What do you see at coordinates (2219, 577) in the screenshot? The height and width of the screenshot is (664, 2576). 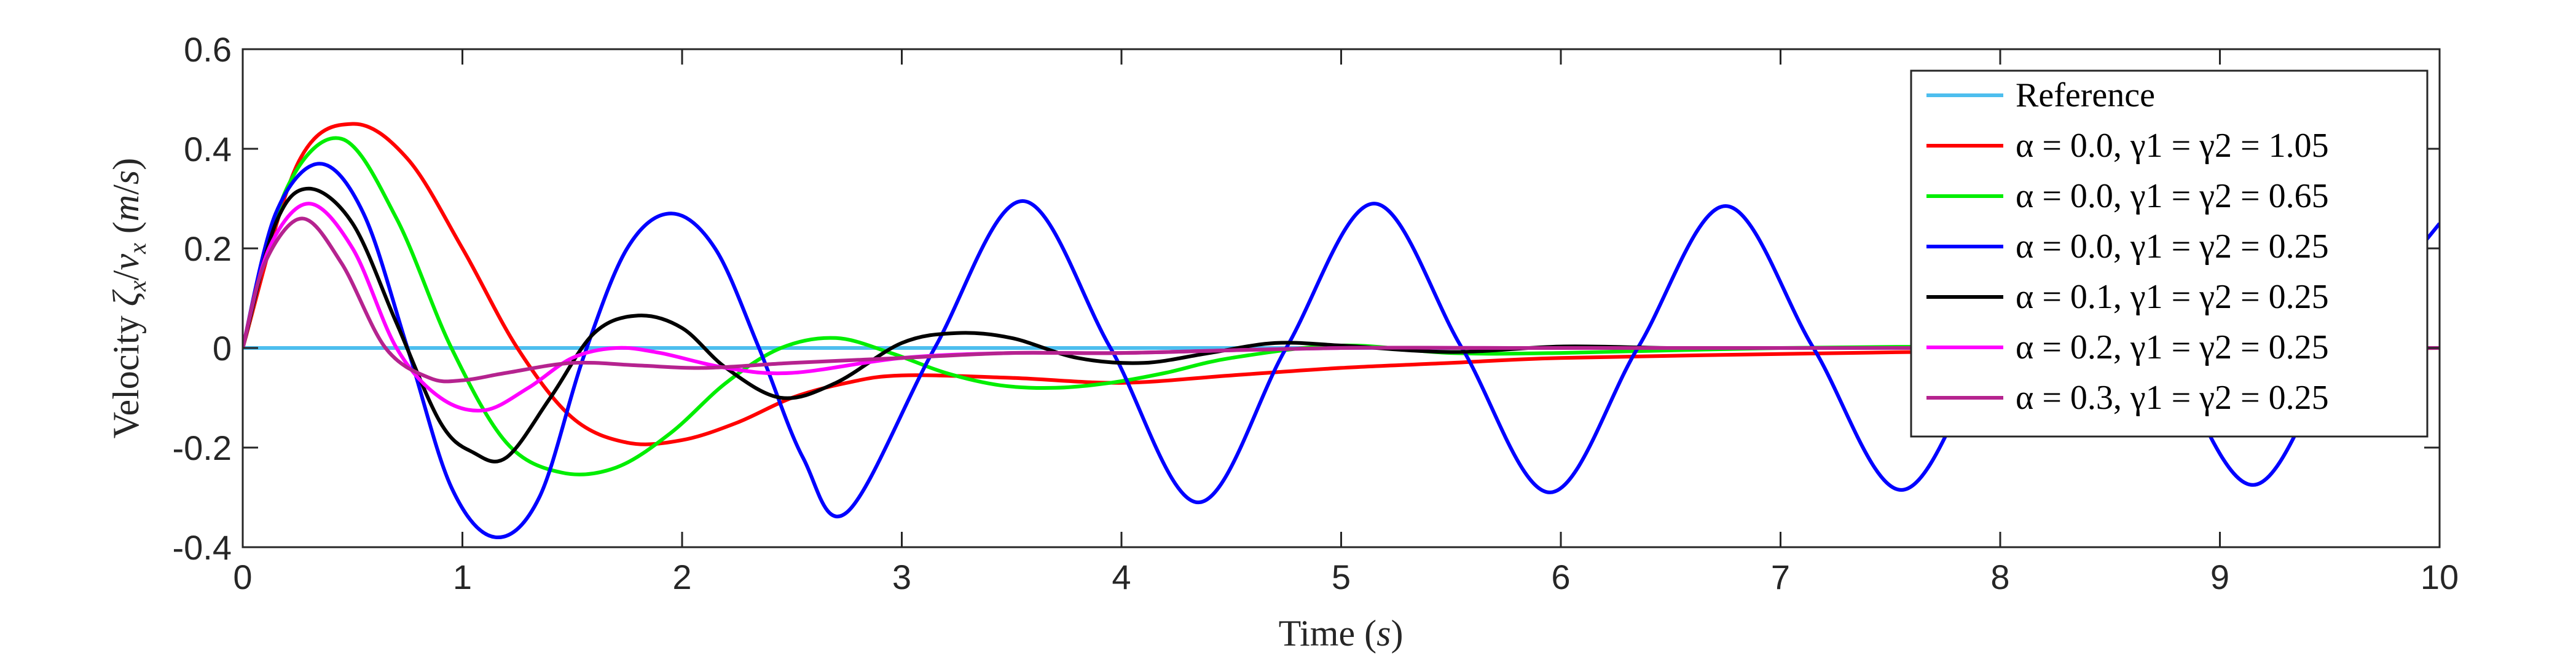 I see `x-tick-label: 9` at bounding box center [2219, 577].